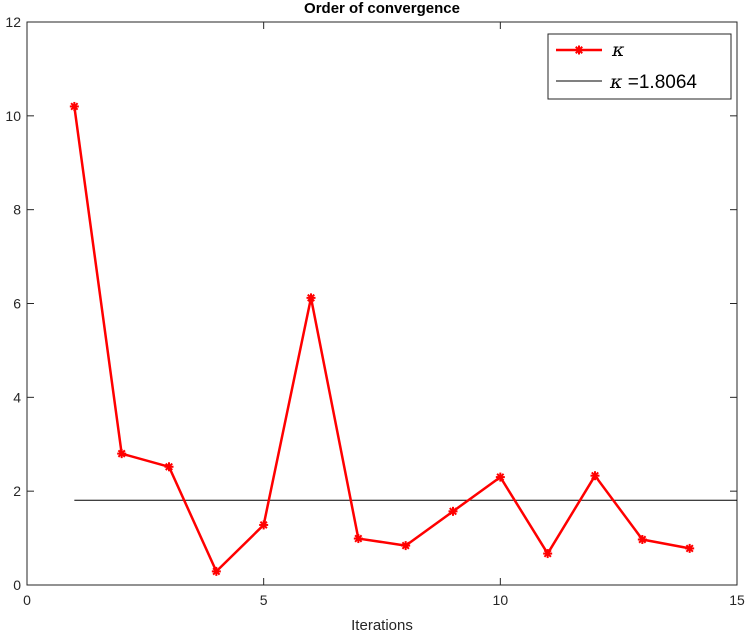 The height and width of the screenshot is (634, 747). I want to click on legend-marker-kappa, so click(579, 50).